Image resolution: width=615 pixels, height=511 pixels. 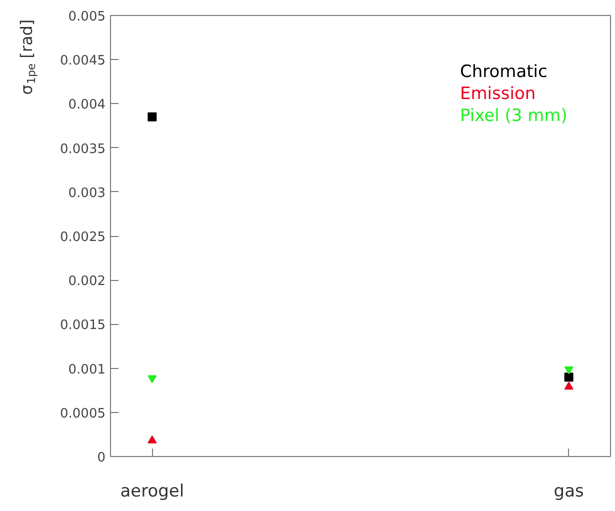 I want to click on y-tick-label: 0.005, so click(x=87, y=17).